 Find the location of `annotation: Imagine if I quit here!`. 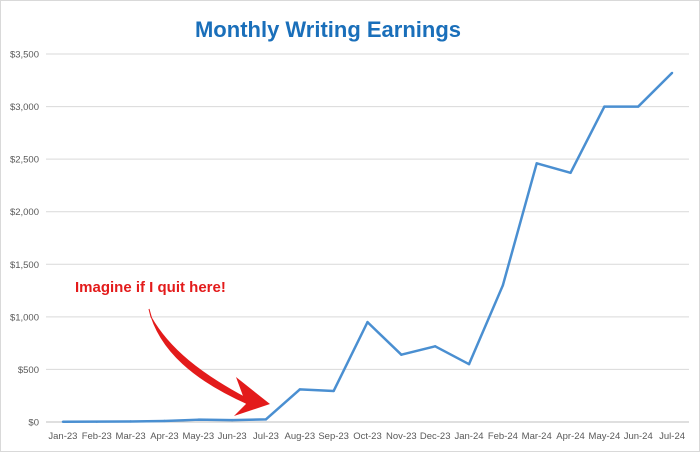

annotation: Imagine if I quit here! is located at coordinates (172, 347).